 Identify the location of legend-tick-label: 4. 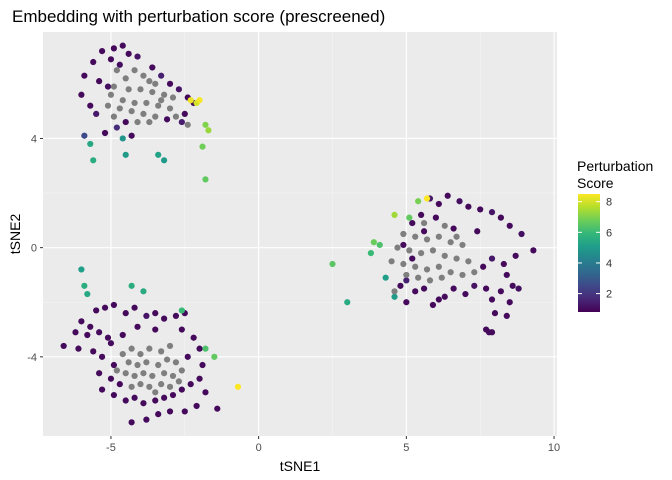
(609, 264).